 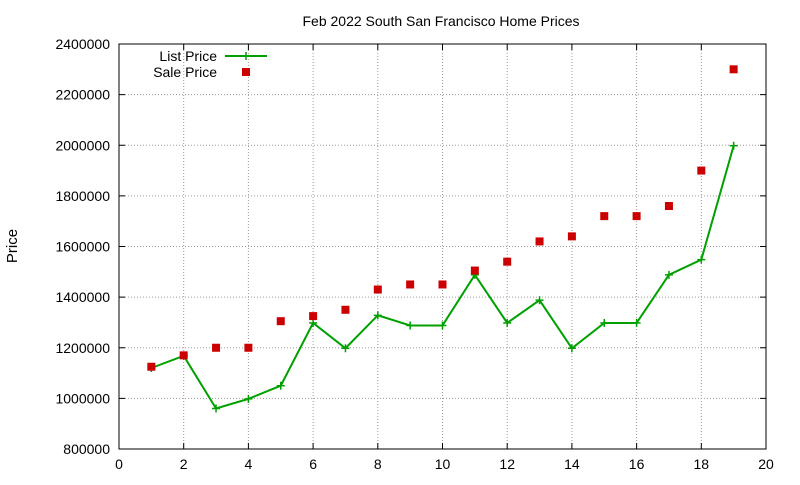 I want to click on y-tick-label: 1400000, so click(x=82, y=297).